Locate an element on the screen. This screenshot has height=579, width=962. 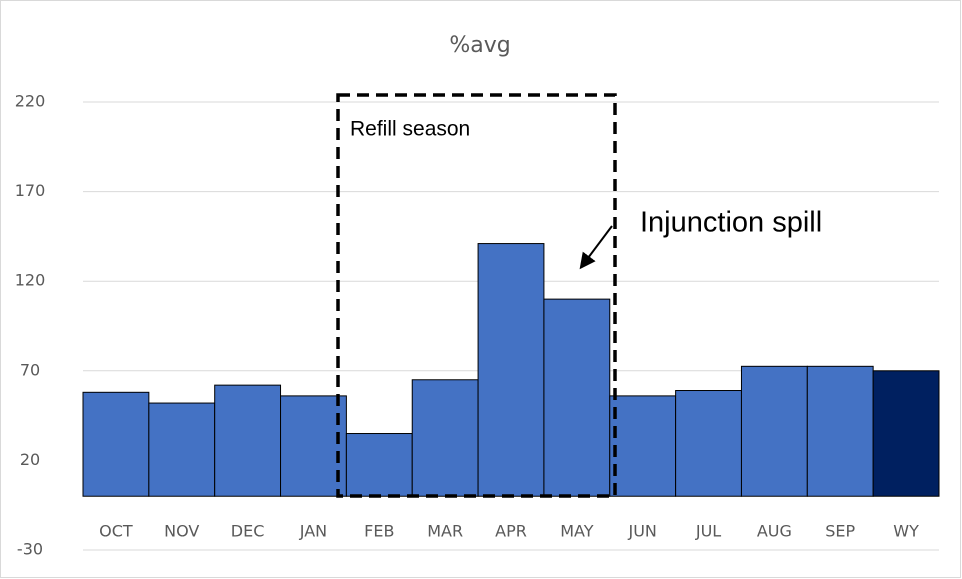
y-tick-label: -30 is located at coordinates (30, 549).